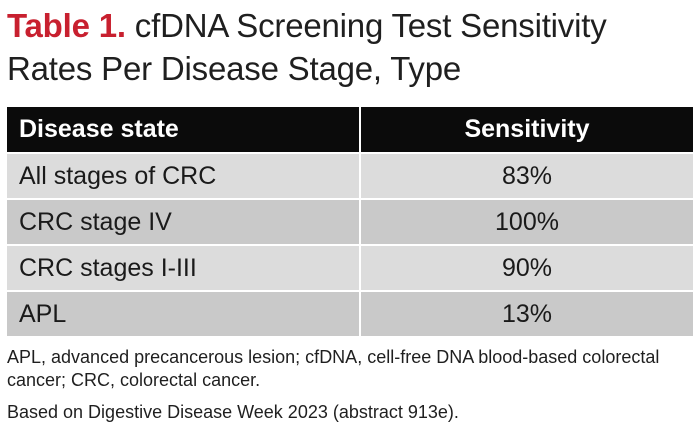  What do you see at coordinates (183, 176) in the screenshot?
I see `disease-state-cell: All stages of CRC` at bounding box center [183, 176].